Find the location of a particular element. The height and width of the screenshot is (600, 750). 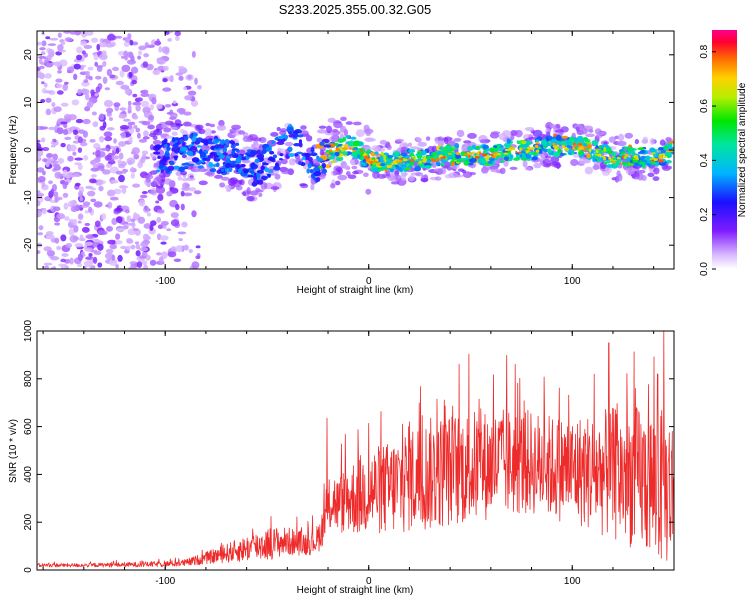

x-tick-label: 100 is located at coordinates (572, 581).